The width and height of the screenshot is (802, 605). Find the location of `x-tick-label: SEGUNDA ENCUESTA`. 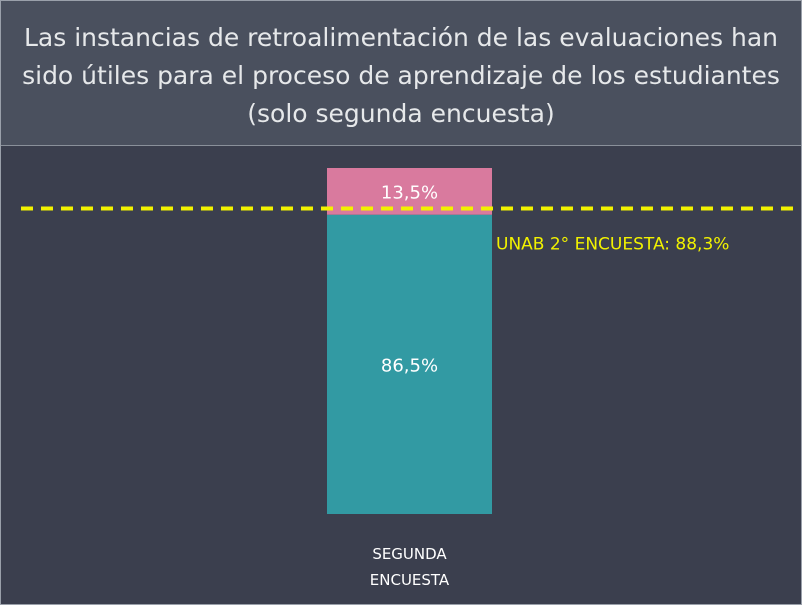

x-tick-label: SEGUNDA ENCUESTA is located at coordinates (409, 567).